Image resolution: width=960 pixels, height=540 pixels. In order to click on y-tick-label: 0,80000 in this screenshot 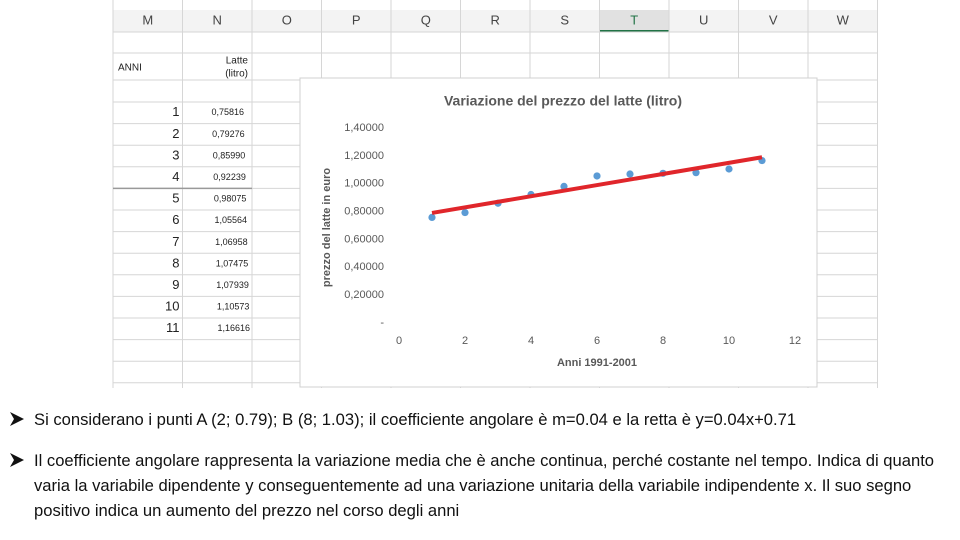, I will do `click(364, 211)`.